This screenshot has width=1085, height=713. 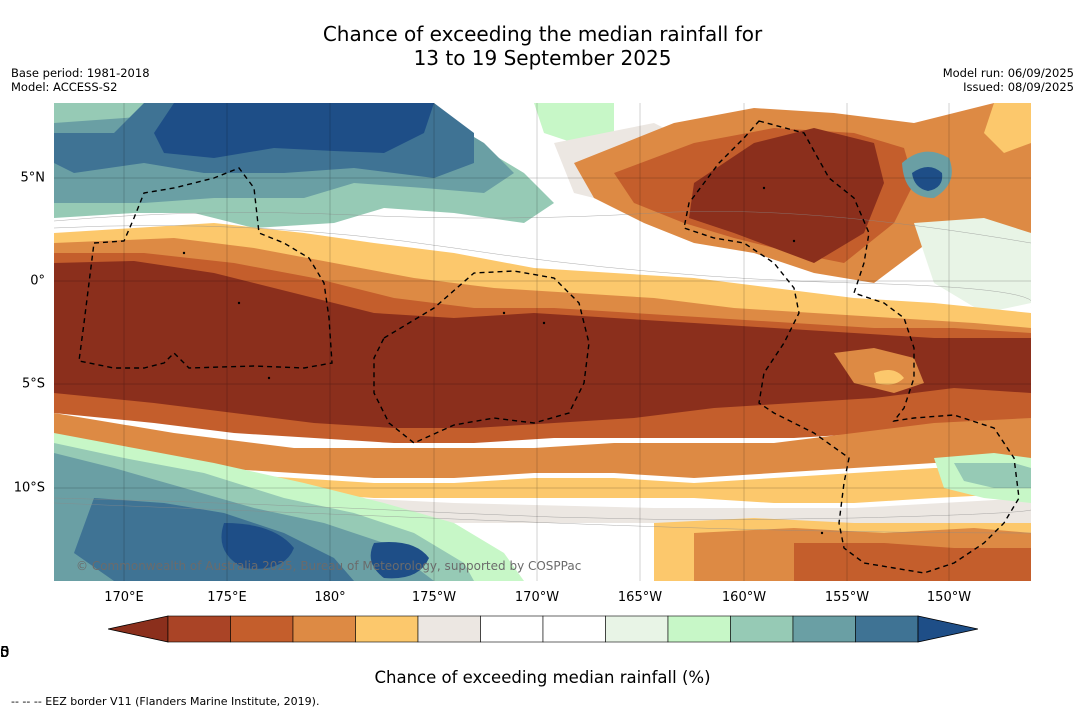 I want to click on colorbar-title: Chance of exceeding median rainfall (%), so click(x=542, y=677).